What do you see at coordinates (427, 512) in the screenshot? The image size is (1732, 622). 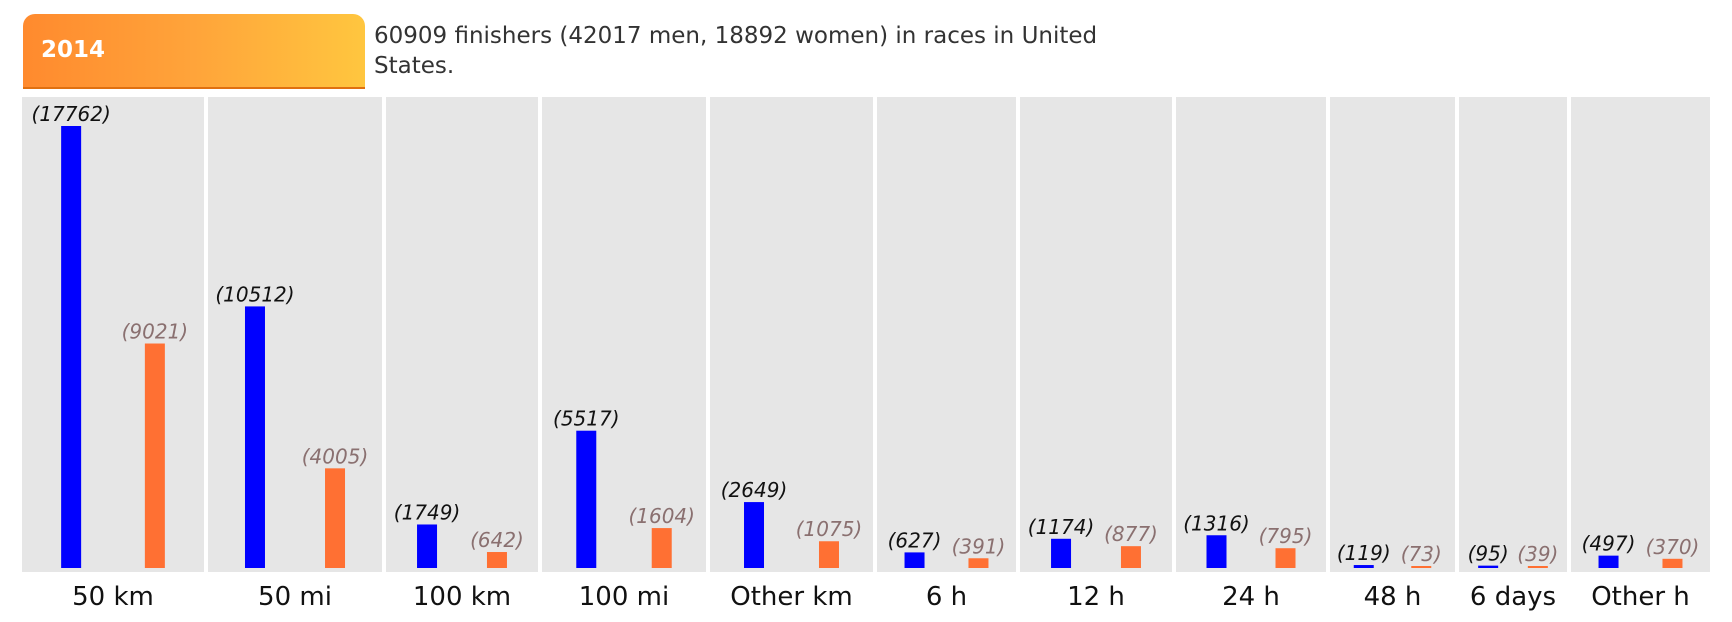 I see `value-label-men-100-km: (1749)` at bounding box center [427, 512].